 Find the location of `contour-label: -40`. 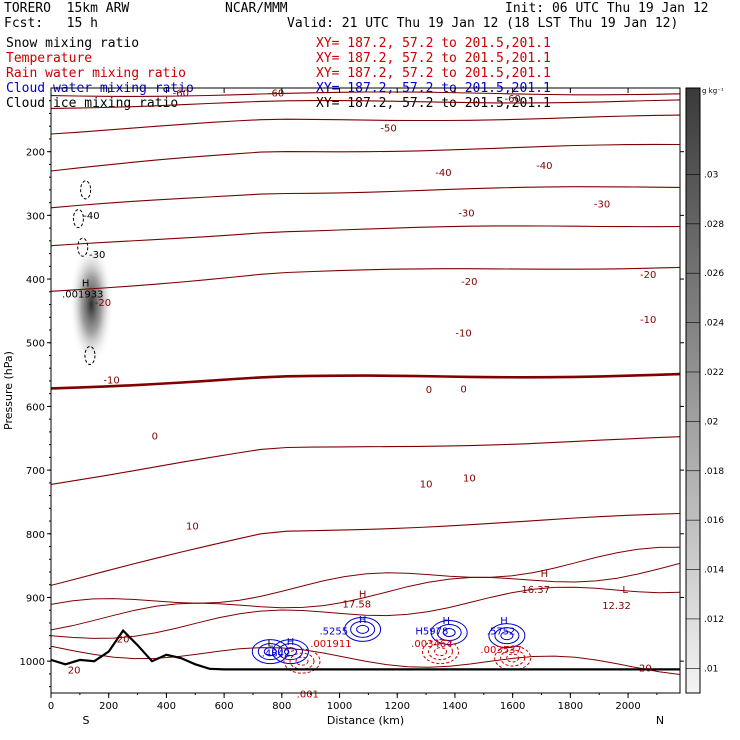

contour-label: -40 is located at coordinates (443, 173).